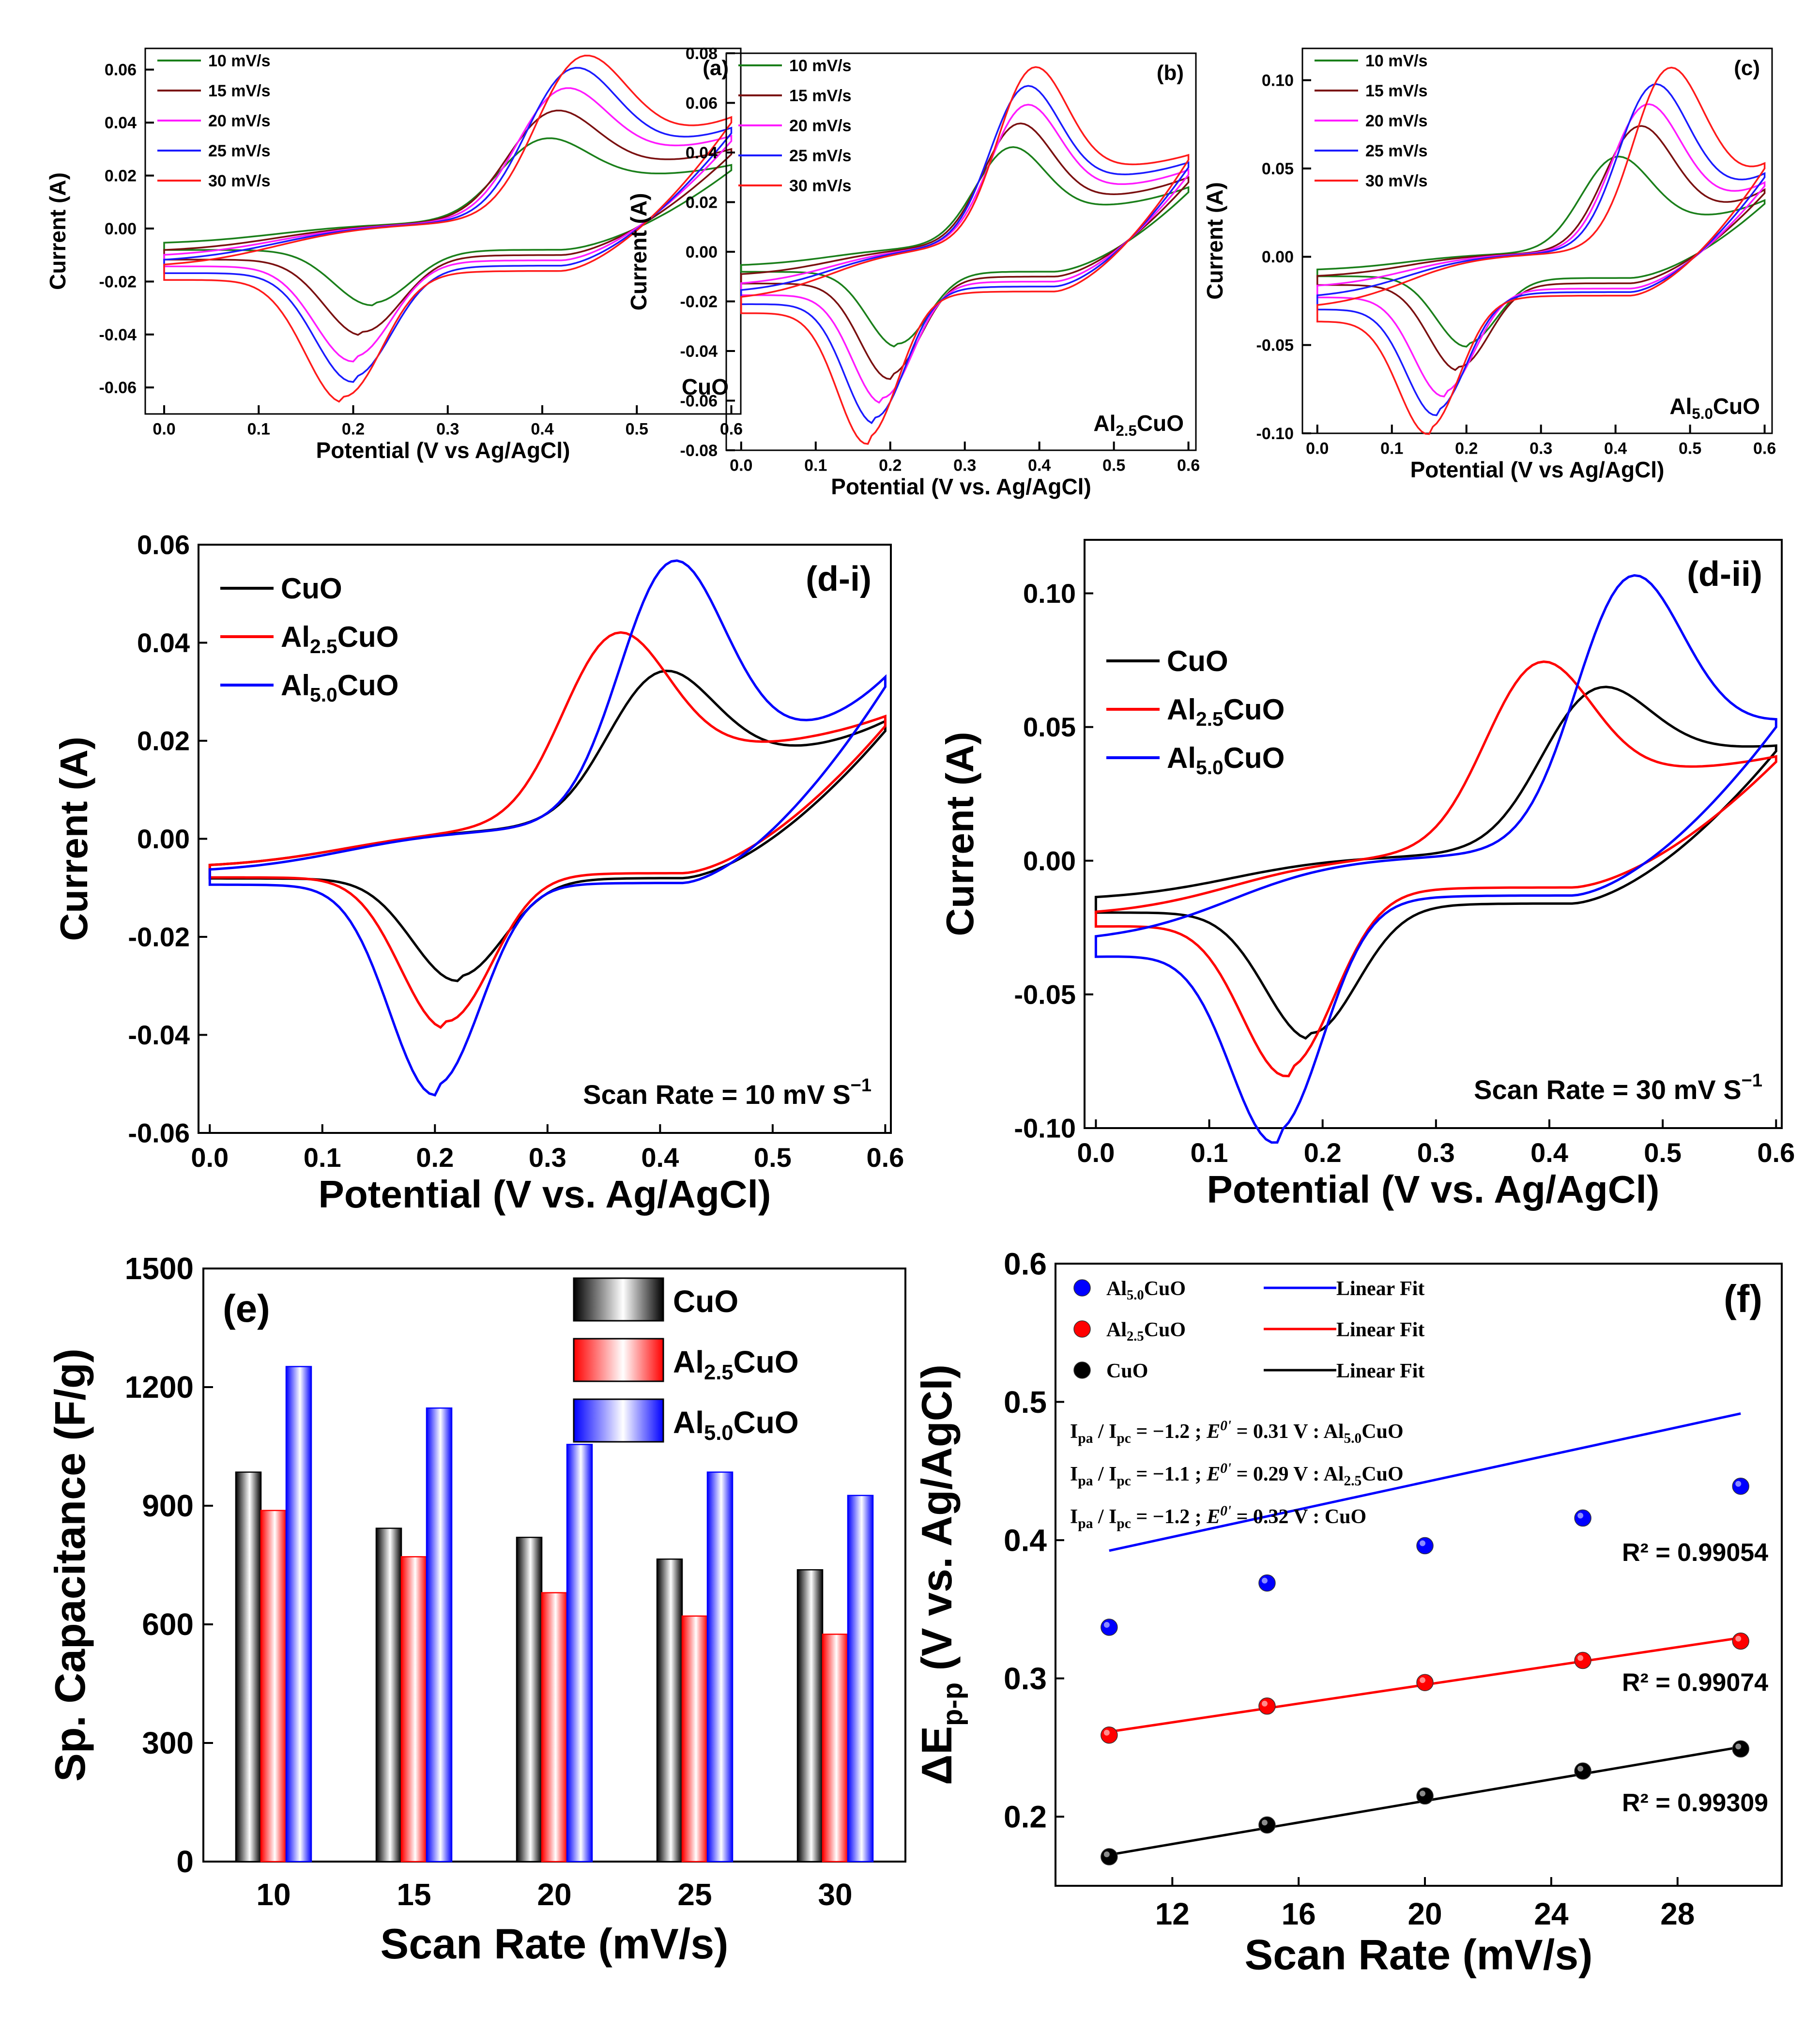 This screenshot has height=2017, width=1820. I want to click on x-tick-label: 20, so click(554, 1894).